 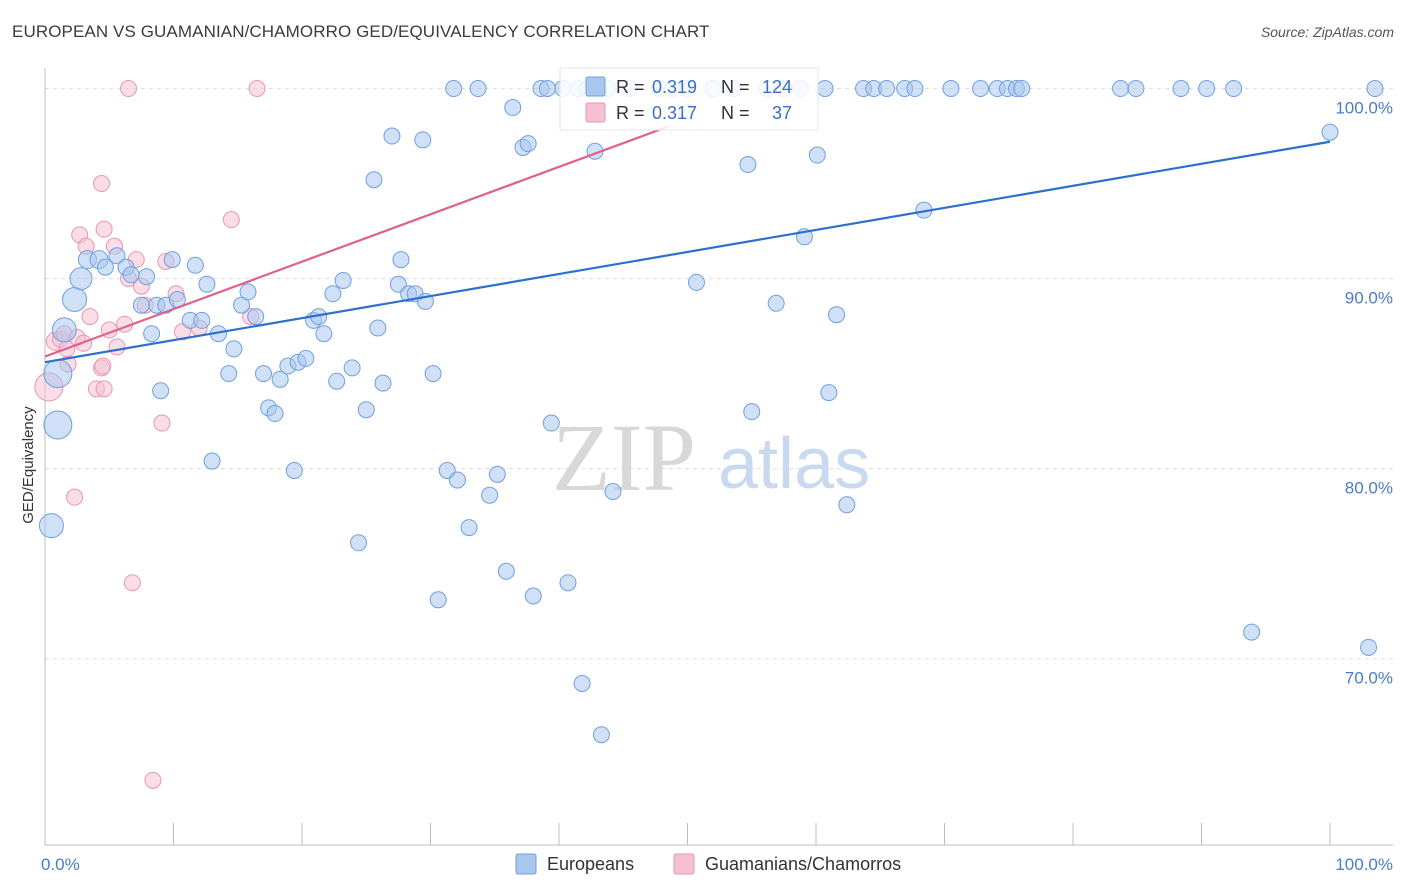 I want to click on y-tick-label: 80.0%, so click(x=1369, y=488).